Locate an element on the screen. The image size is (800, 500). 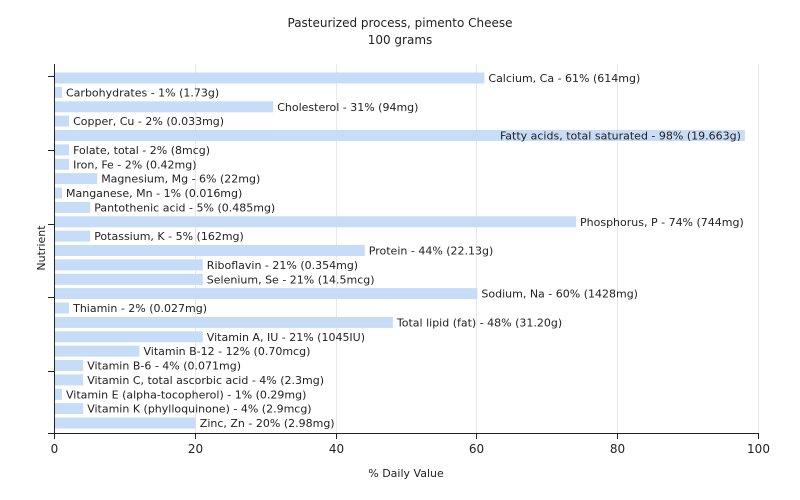
bar-label: Magnesium, Mg - 6% (22mg) is located at coordinates (180, 179).